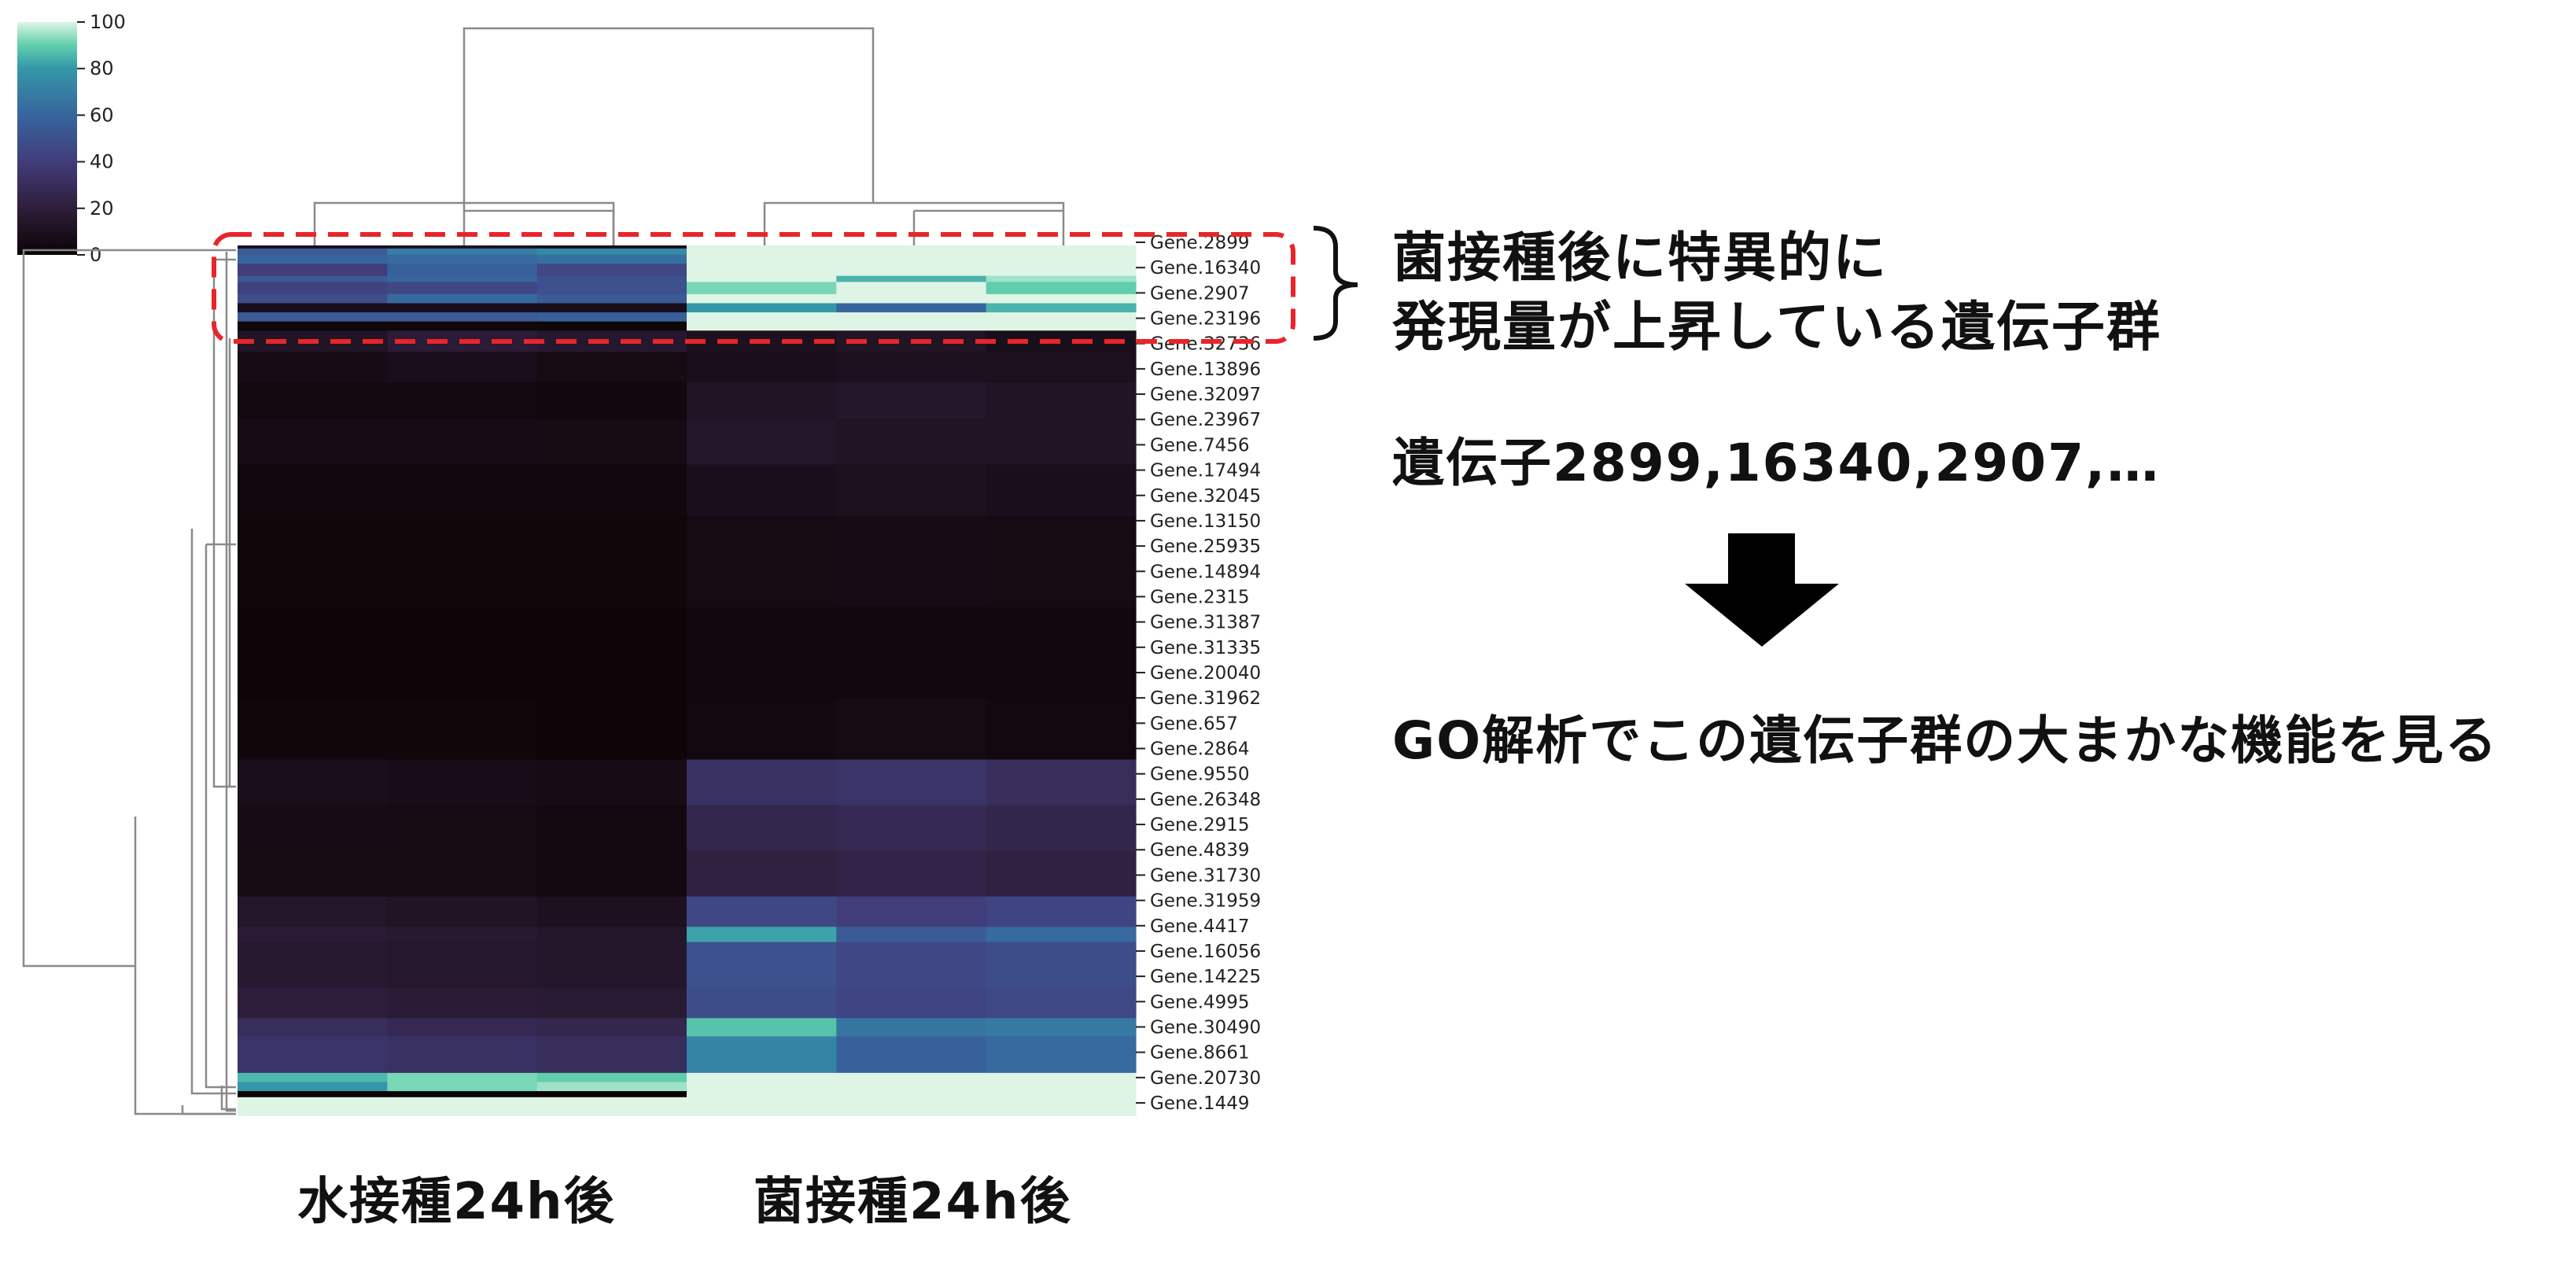  What do you see at coordinates (102, 162) in the screenshot?
I see `colorbar-tick-label: 40` at bounding box center [102, 162].